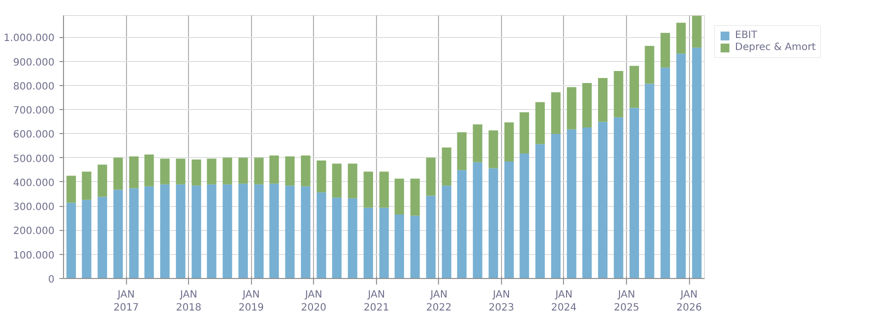 Image resolution: width=876 pixels, height=313 pixels. Describe the element at coordinates (189, 301) in the screenshot. I see `x-tick-label: JAN 2018` at that location.